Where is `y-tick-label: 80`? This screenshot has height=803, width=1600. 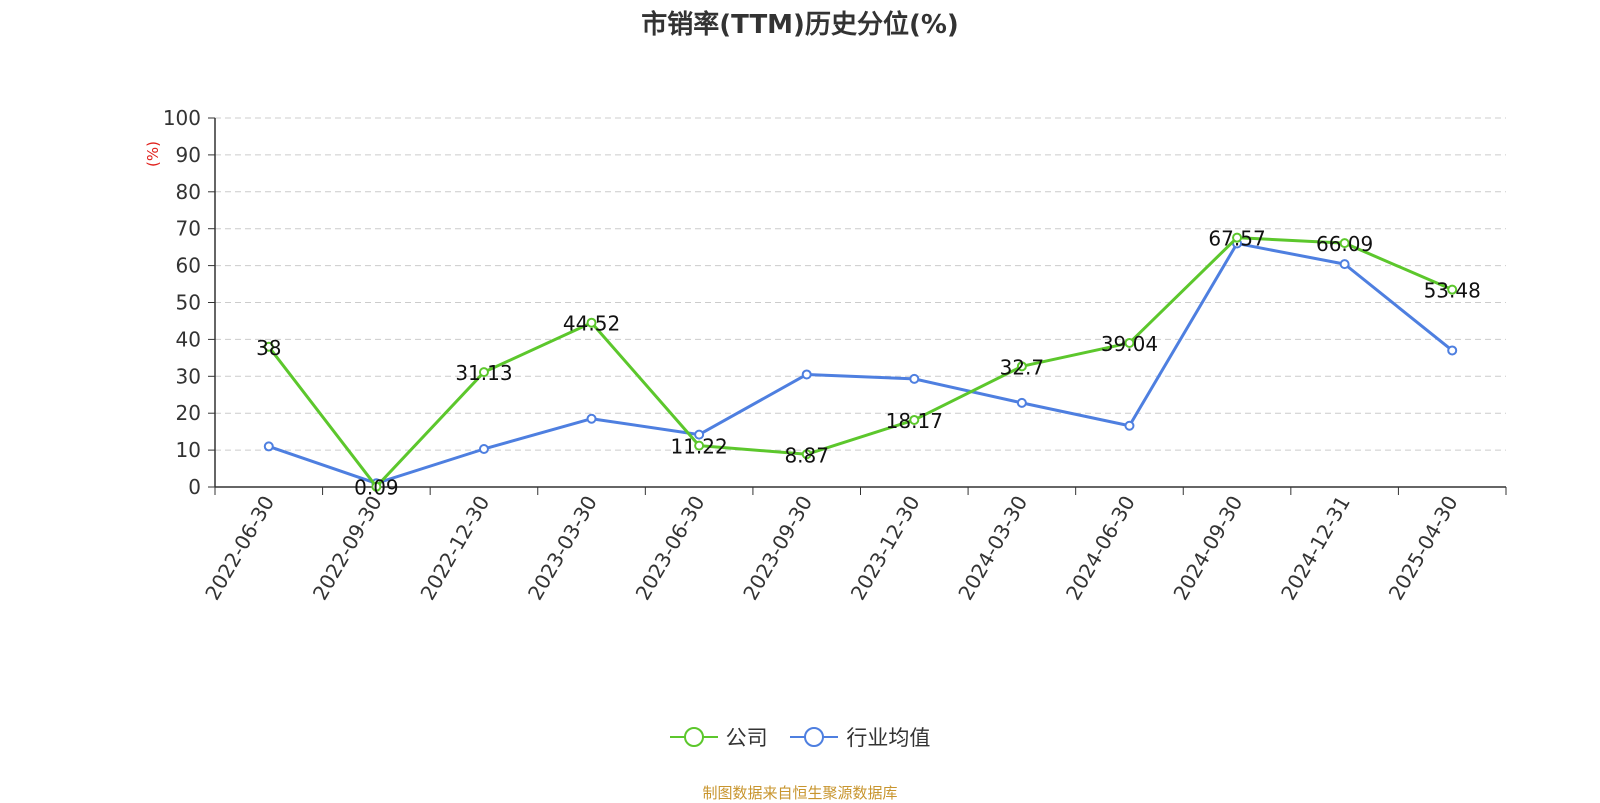 y-tick-label: 80 is located at coordinates (188, 192).